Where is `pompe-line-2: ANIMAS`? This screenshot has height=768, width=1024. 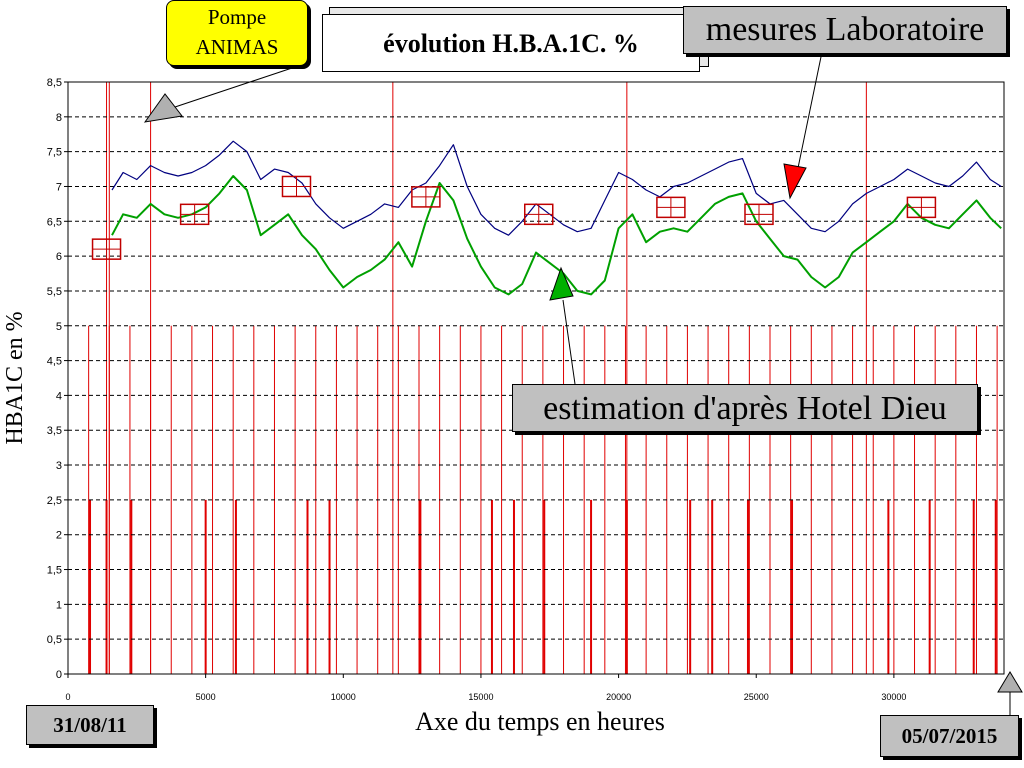
pompe-line-2: ANIMAS is located at coordinates (237, 47).